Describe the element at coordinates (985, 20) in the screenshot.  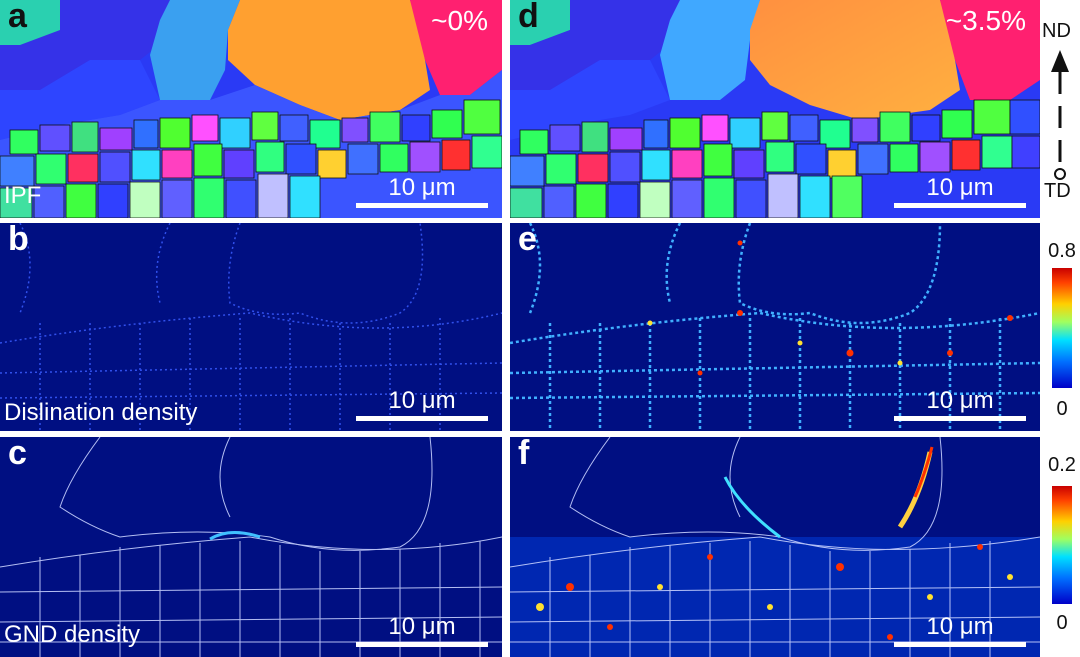
I see `strain-label-d: ~3.5%` at that location.